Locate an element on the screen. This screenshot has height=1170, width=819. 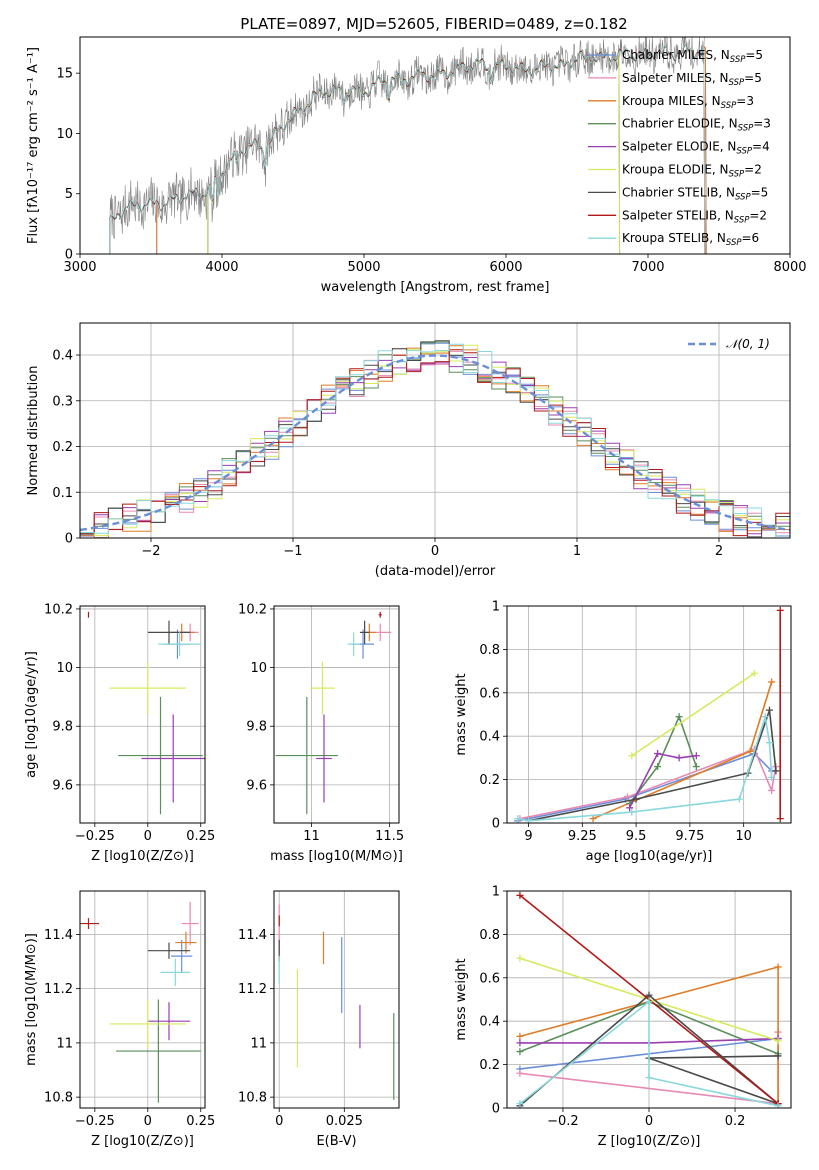
x-axis-label: mass [log10(M/M⊙)] is located at coordinates (336, 856).